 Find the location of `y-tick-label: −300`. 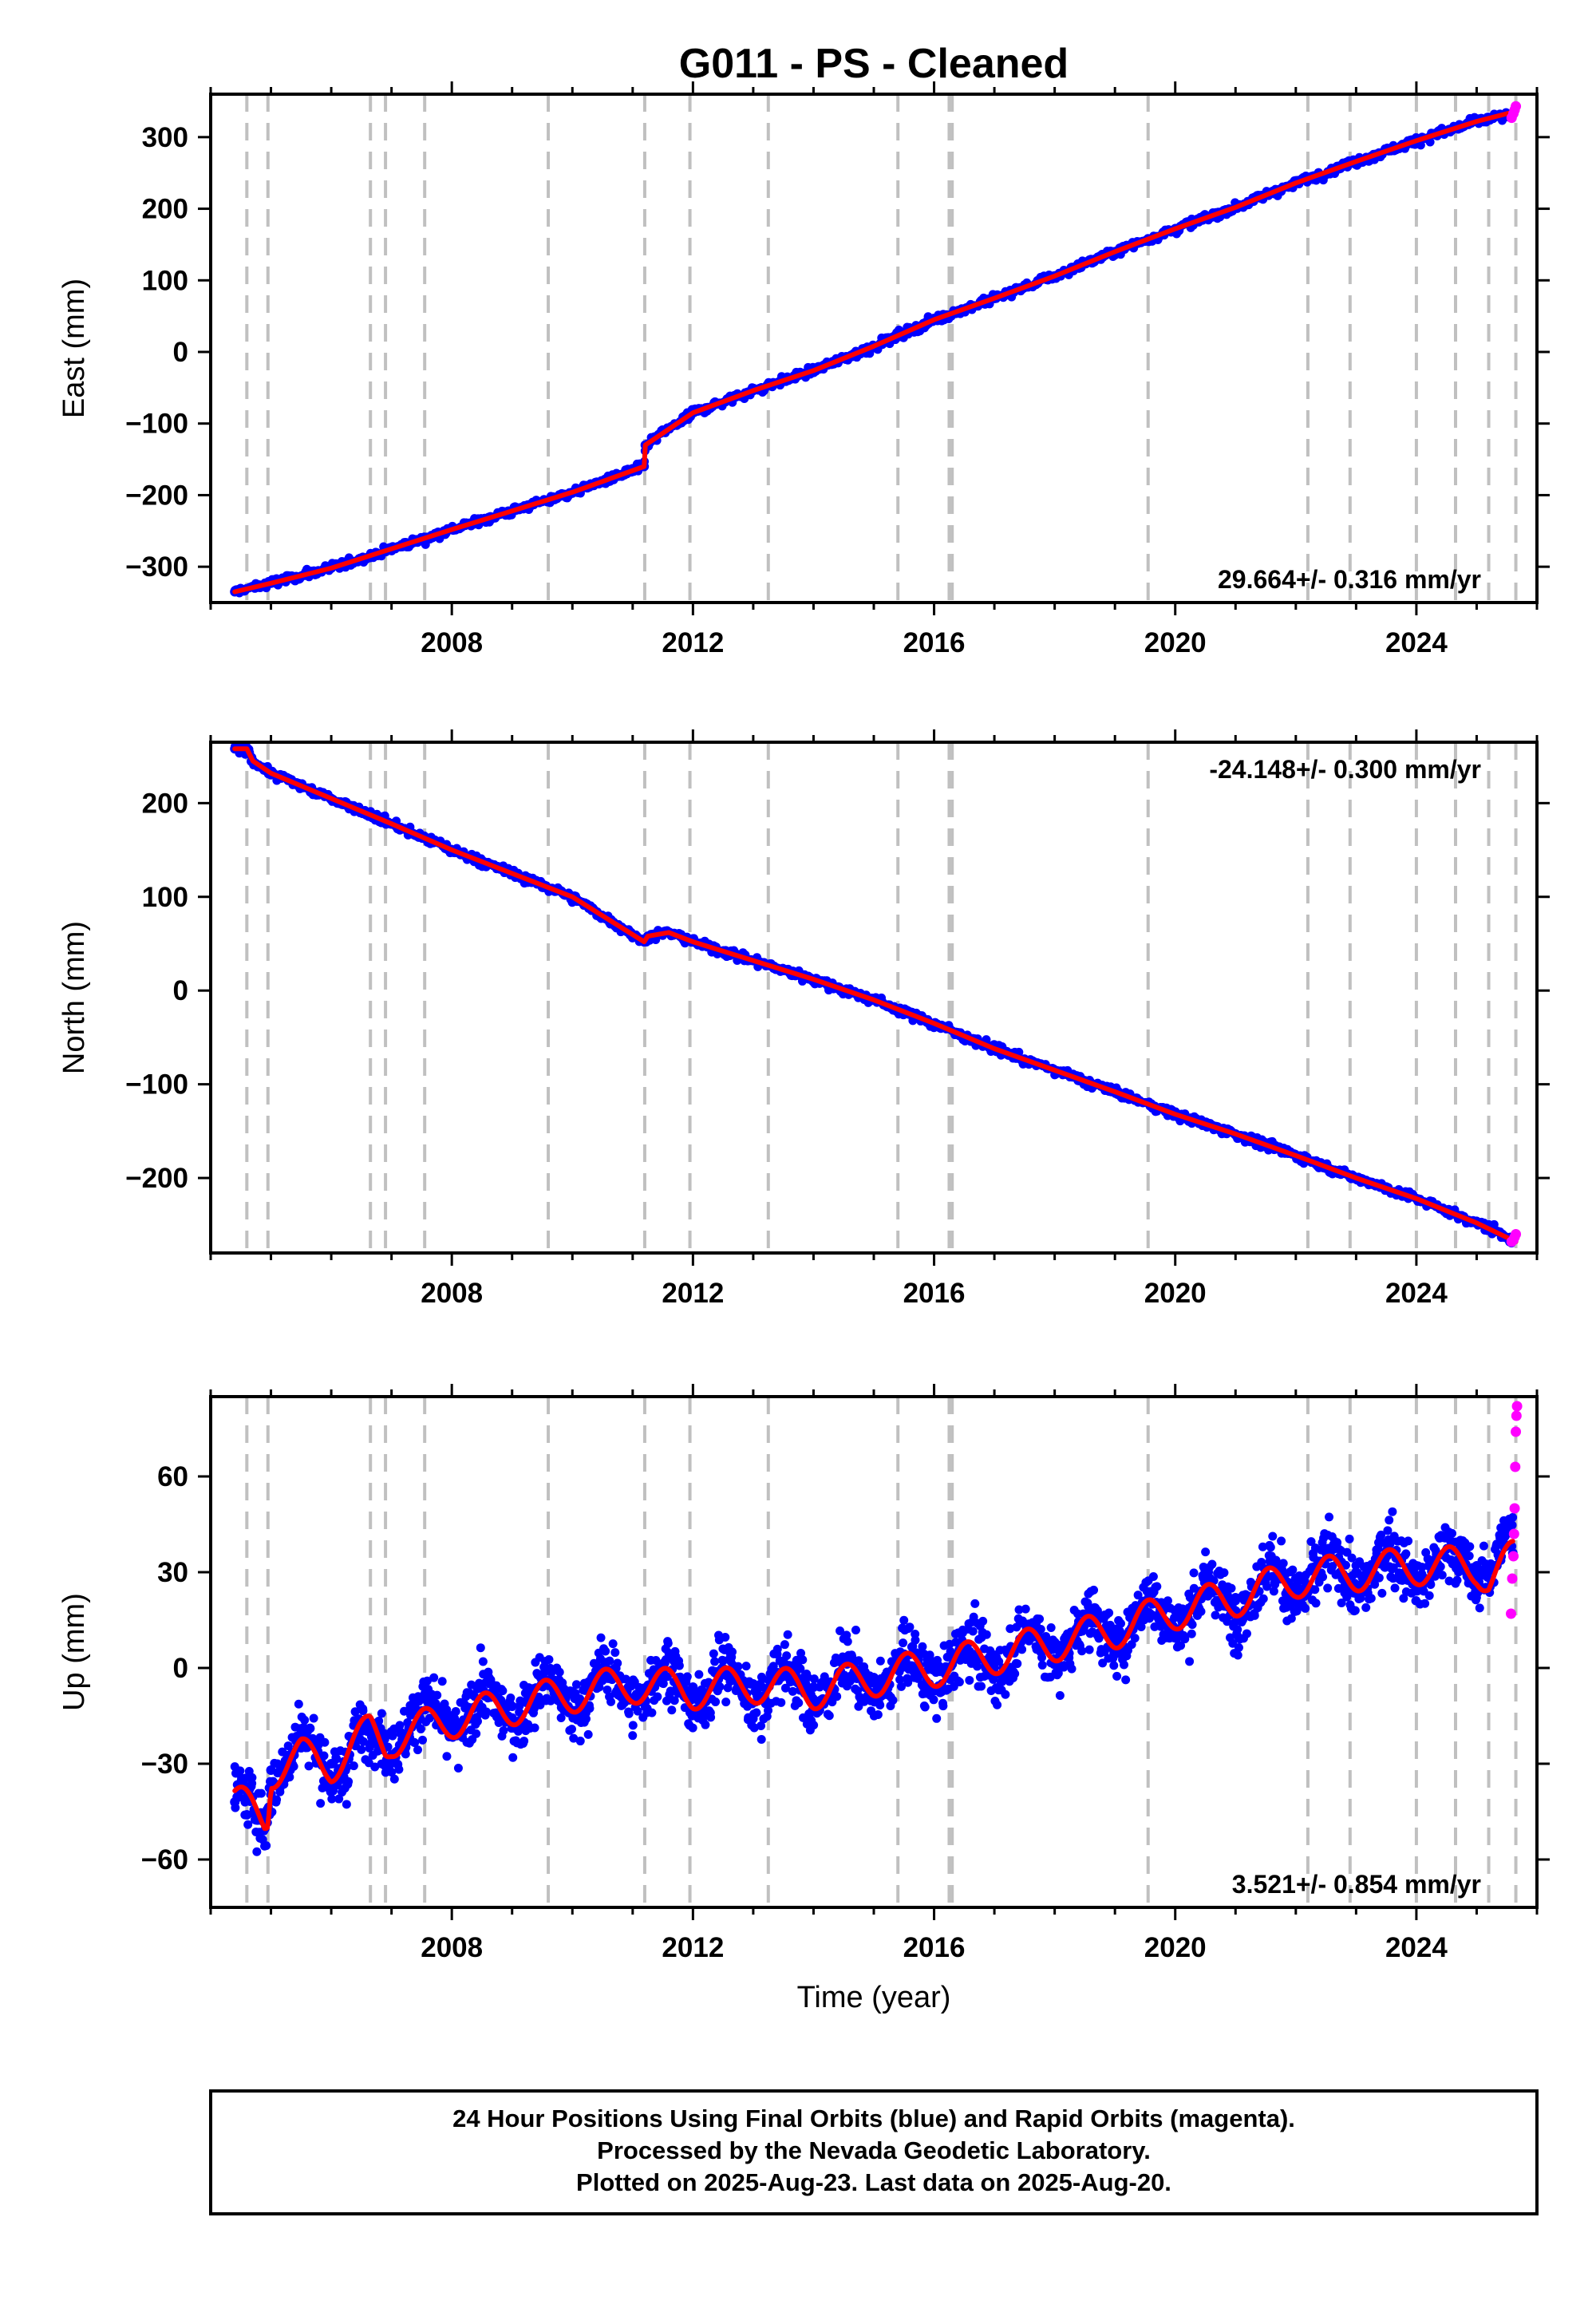

y-tick-label: −300 is located at coordinates (156, 567).